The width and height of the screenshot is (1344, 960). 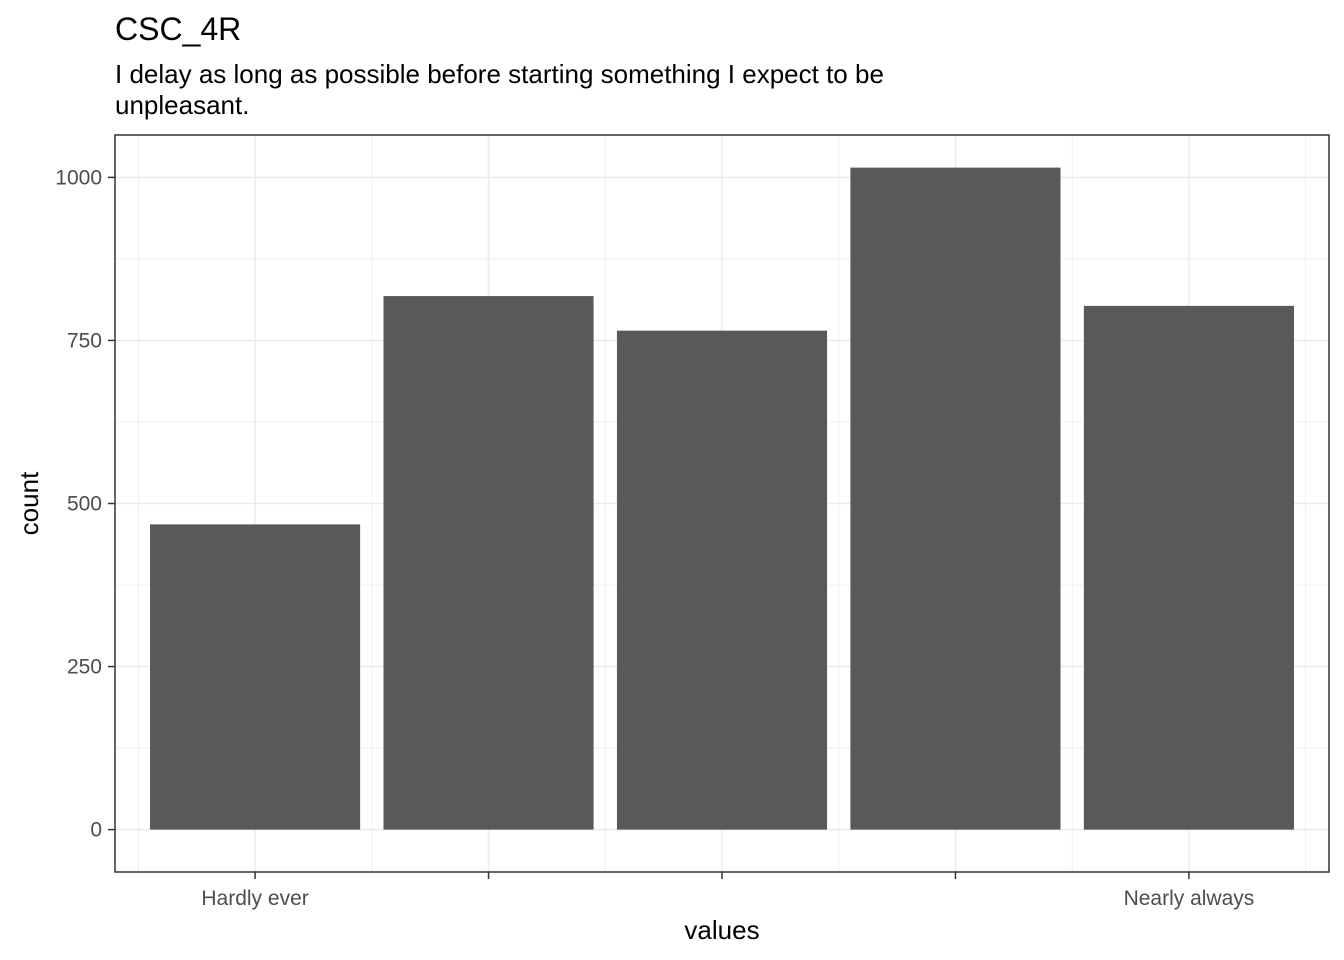 I want to click on chart-title: CSC_4R, so click(x=178, y=29).